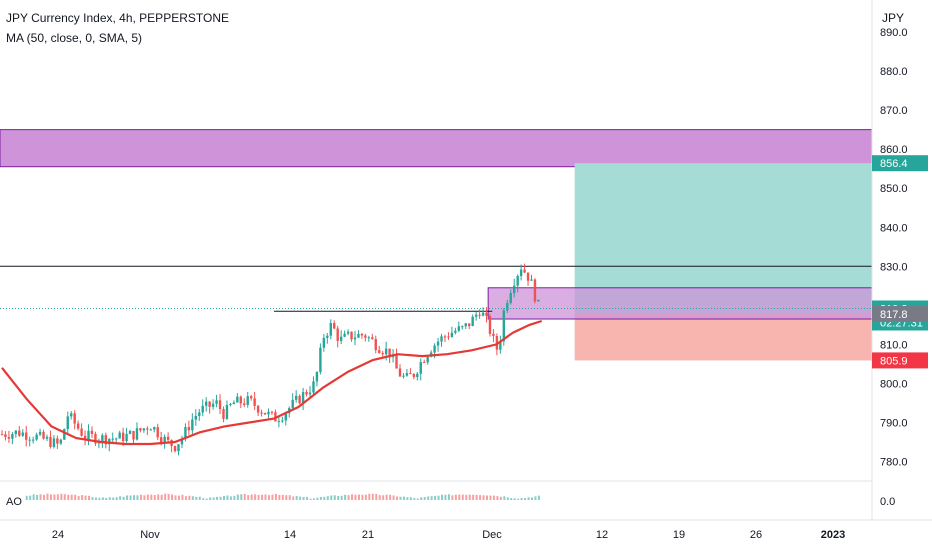 The image size is (932, 550). Describe the element at coordinates (894, 111) in the screenshot. I see `price-tick-label: 870.0` at that location.